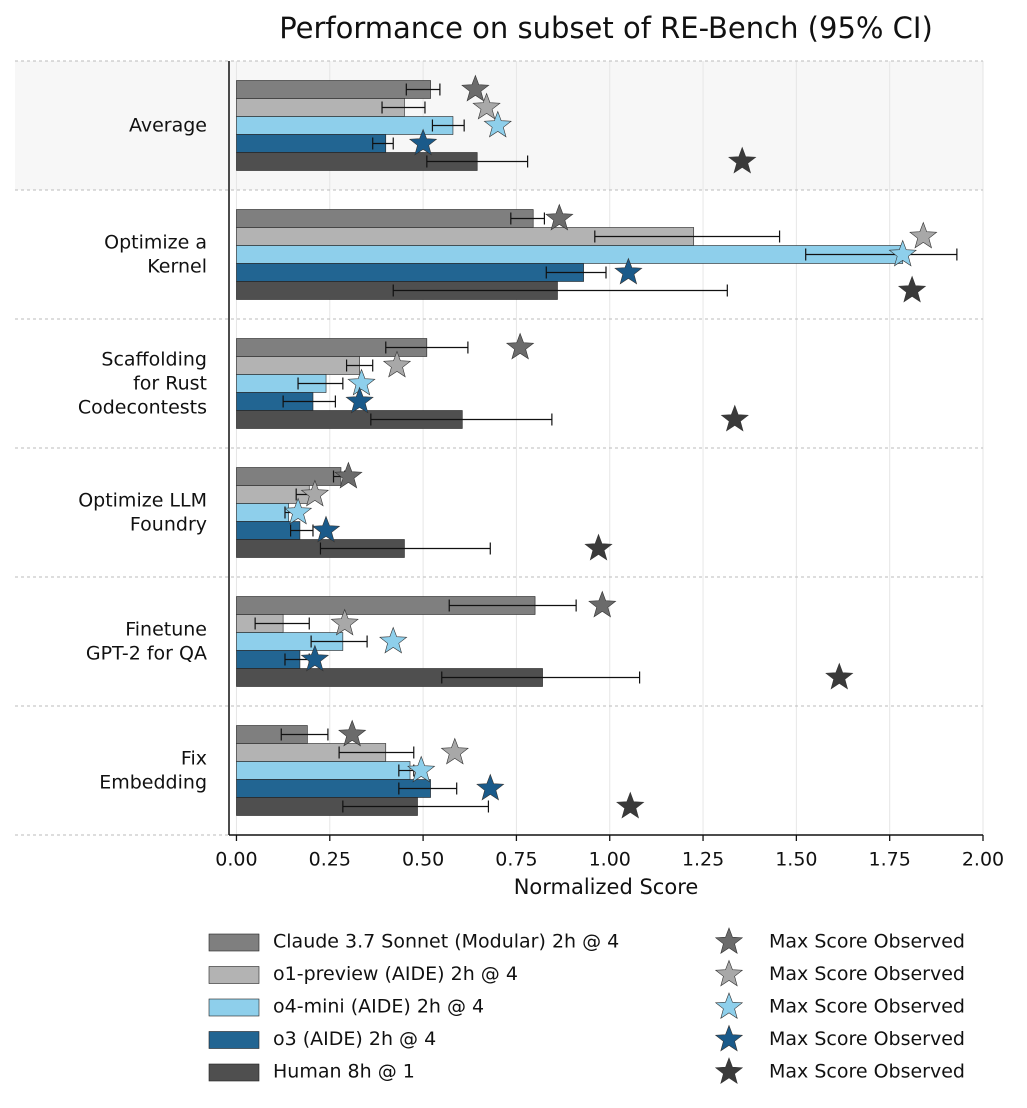  Describe the element at coordinates (378, 1007) in the screenshot. I see `legend-label: o4-mini (AIDE) 2h @ 4` at that location.